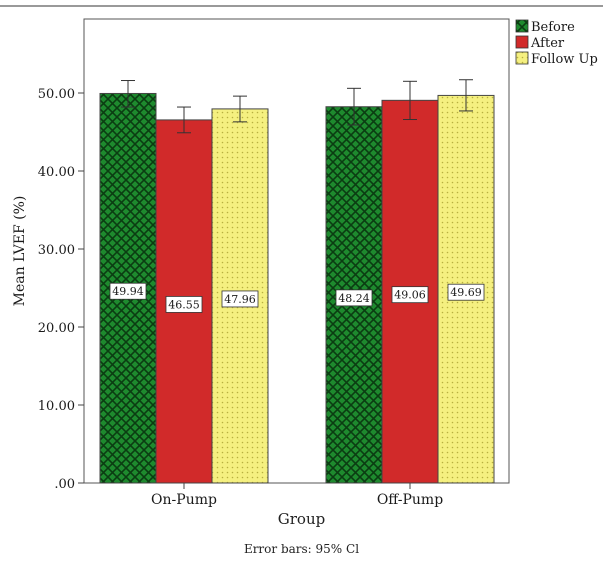 This screenshot has width=603, height=561. Describe the element at coordinates (56, 94) in the screenshot. I see `y-tick-label: 50.00` at that location.